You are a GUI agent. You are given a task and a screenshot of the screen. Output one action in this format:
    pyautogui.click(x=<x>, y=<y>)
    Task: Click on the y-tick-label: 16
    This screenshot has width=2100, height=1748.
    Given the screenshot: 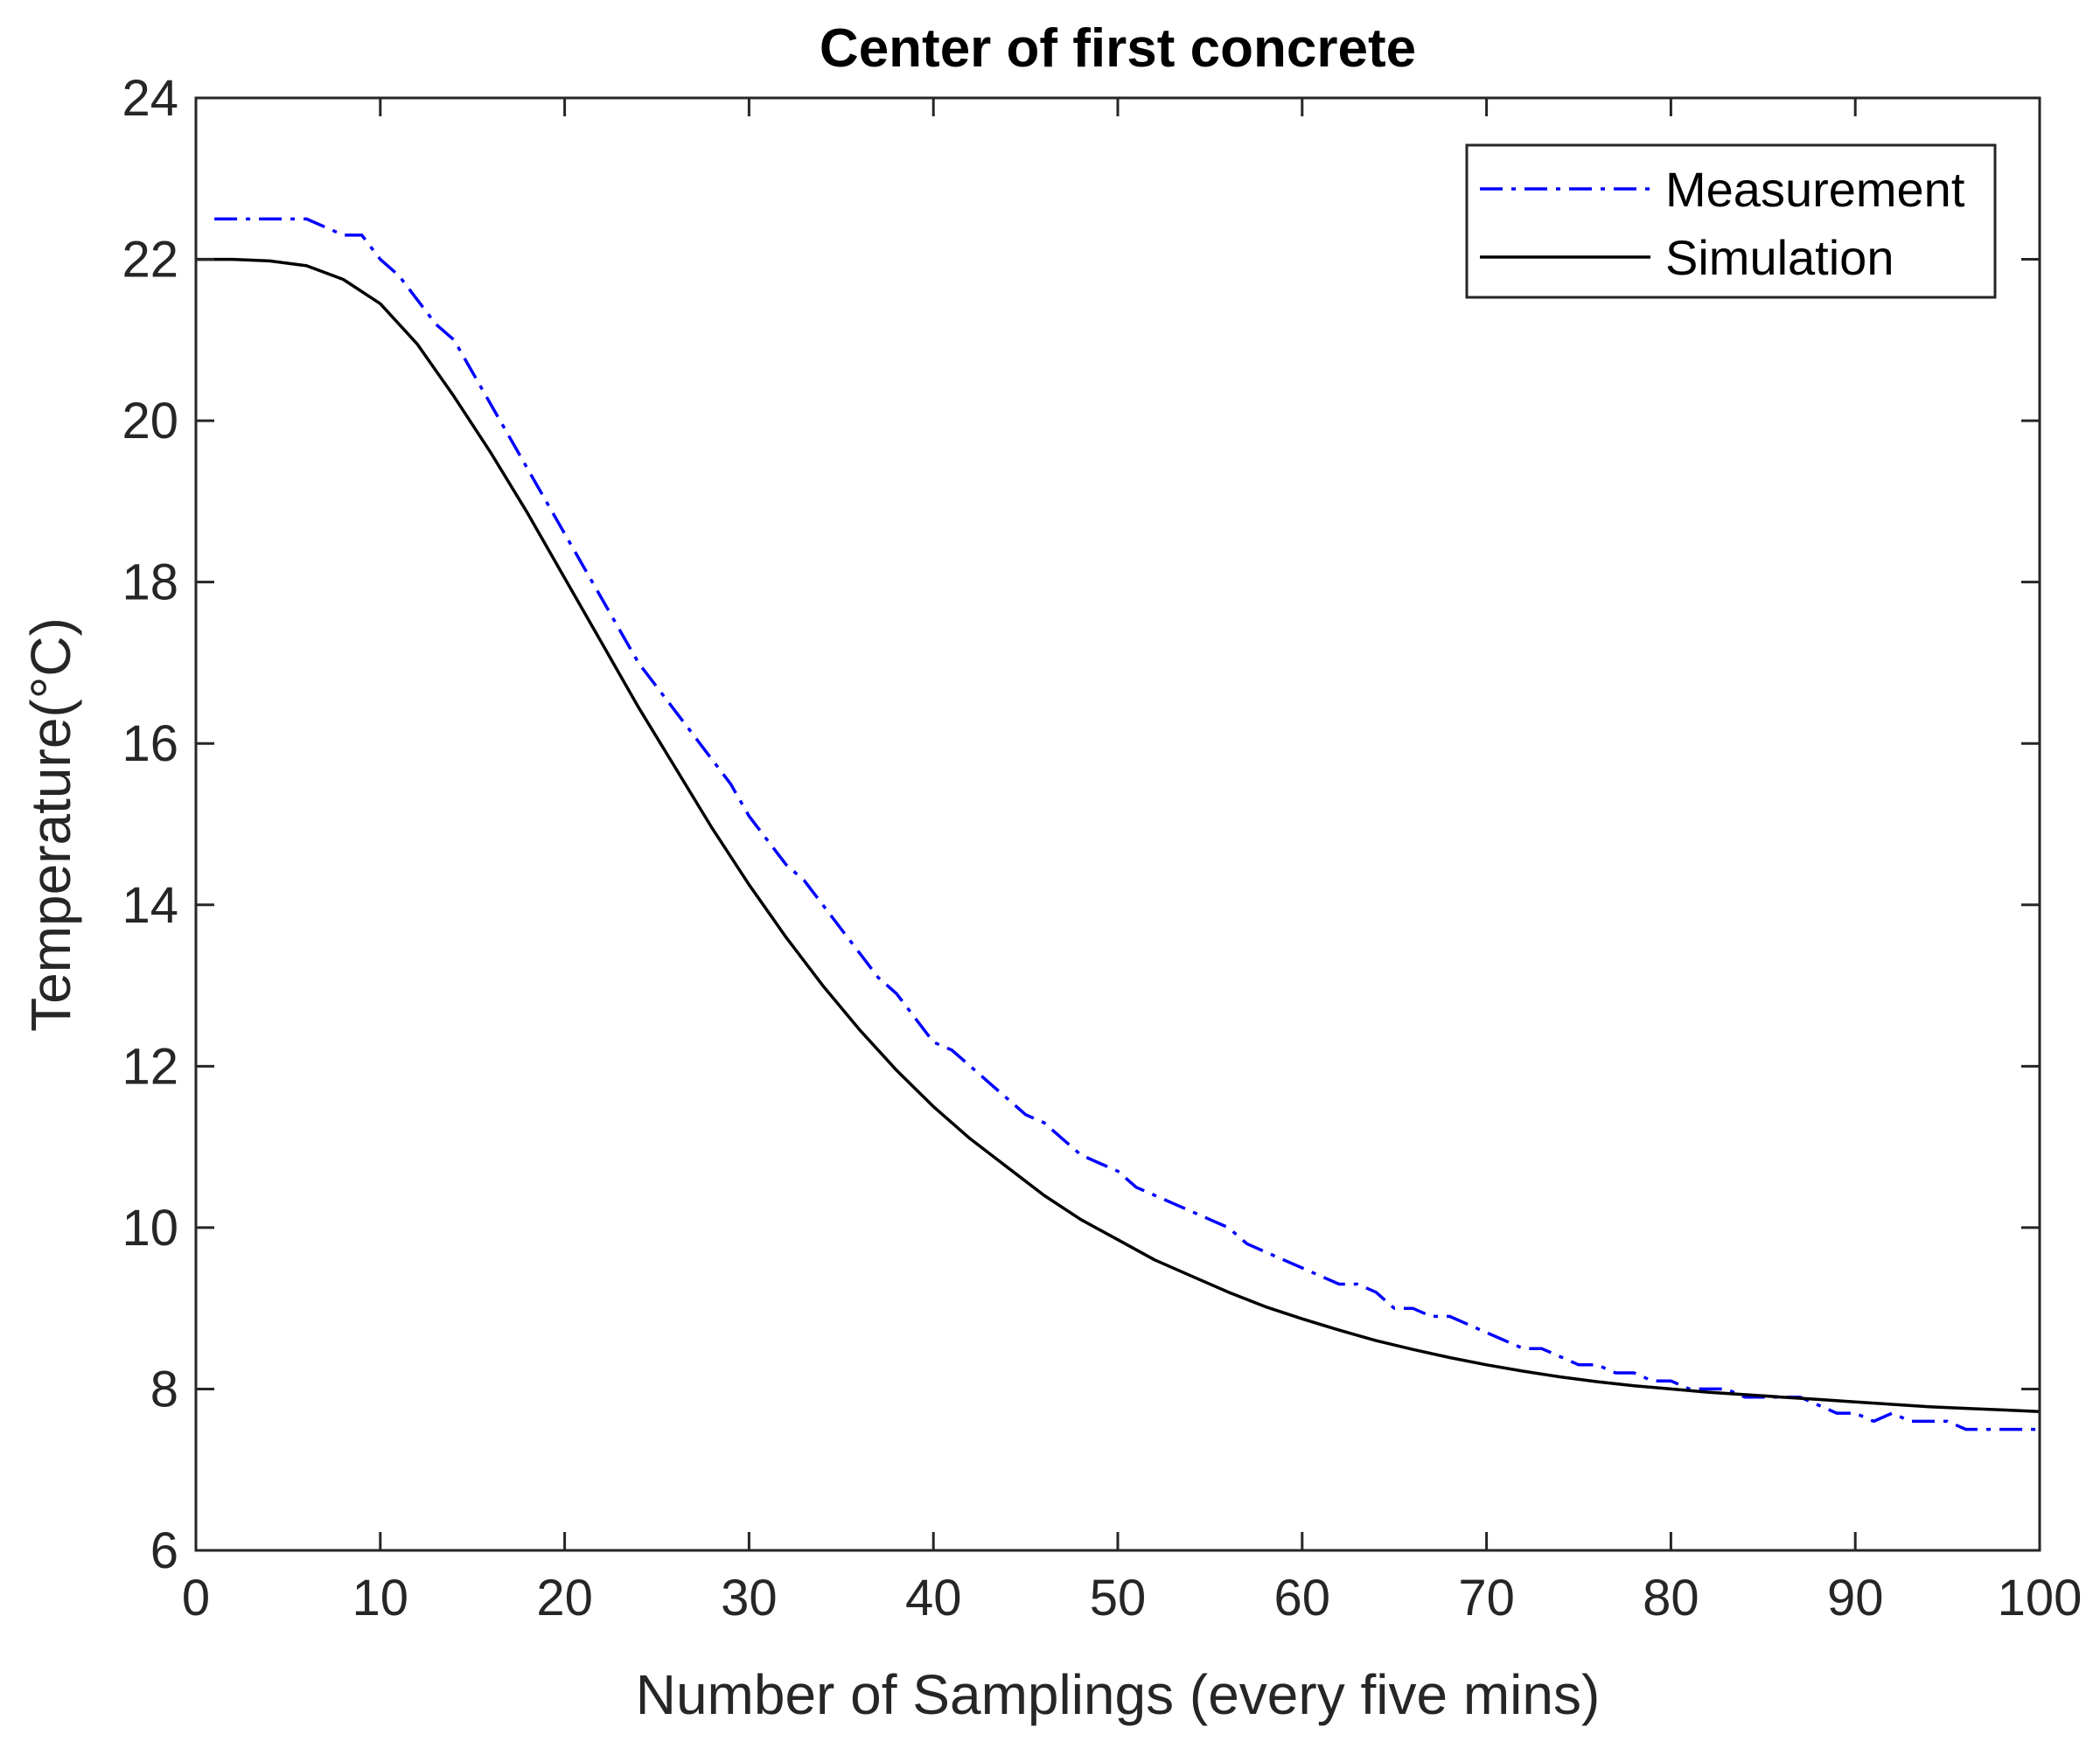 What is the action you would take?
    pyautogui.click(x=150, y=743)
    